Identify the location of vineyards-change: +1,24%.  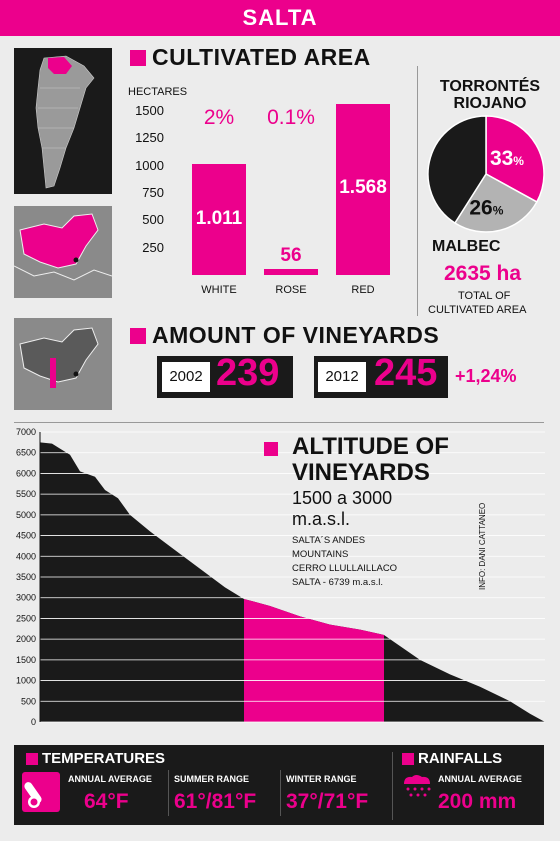
(486, 376).